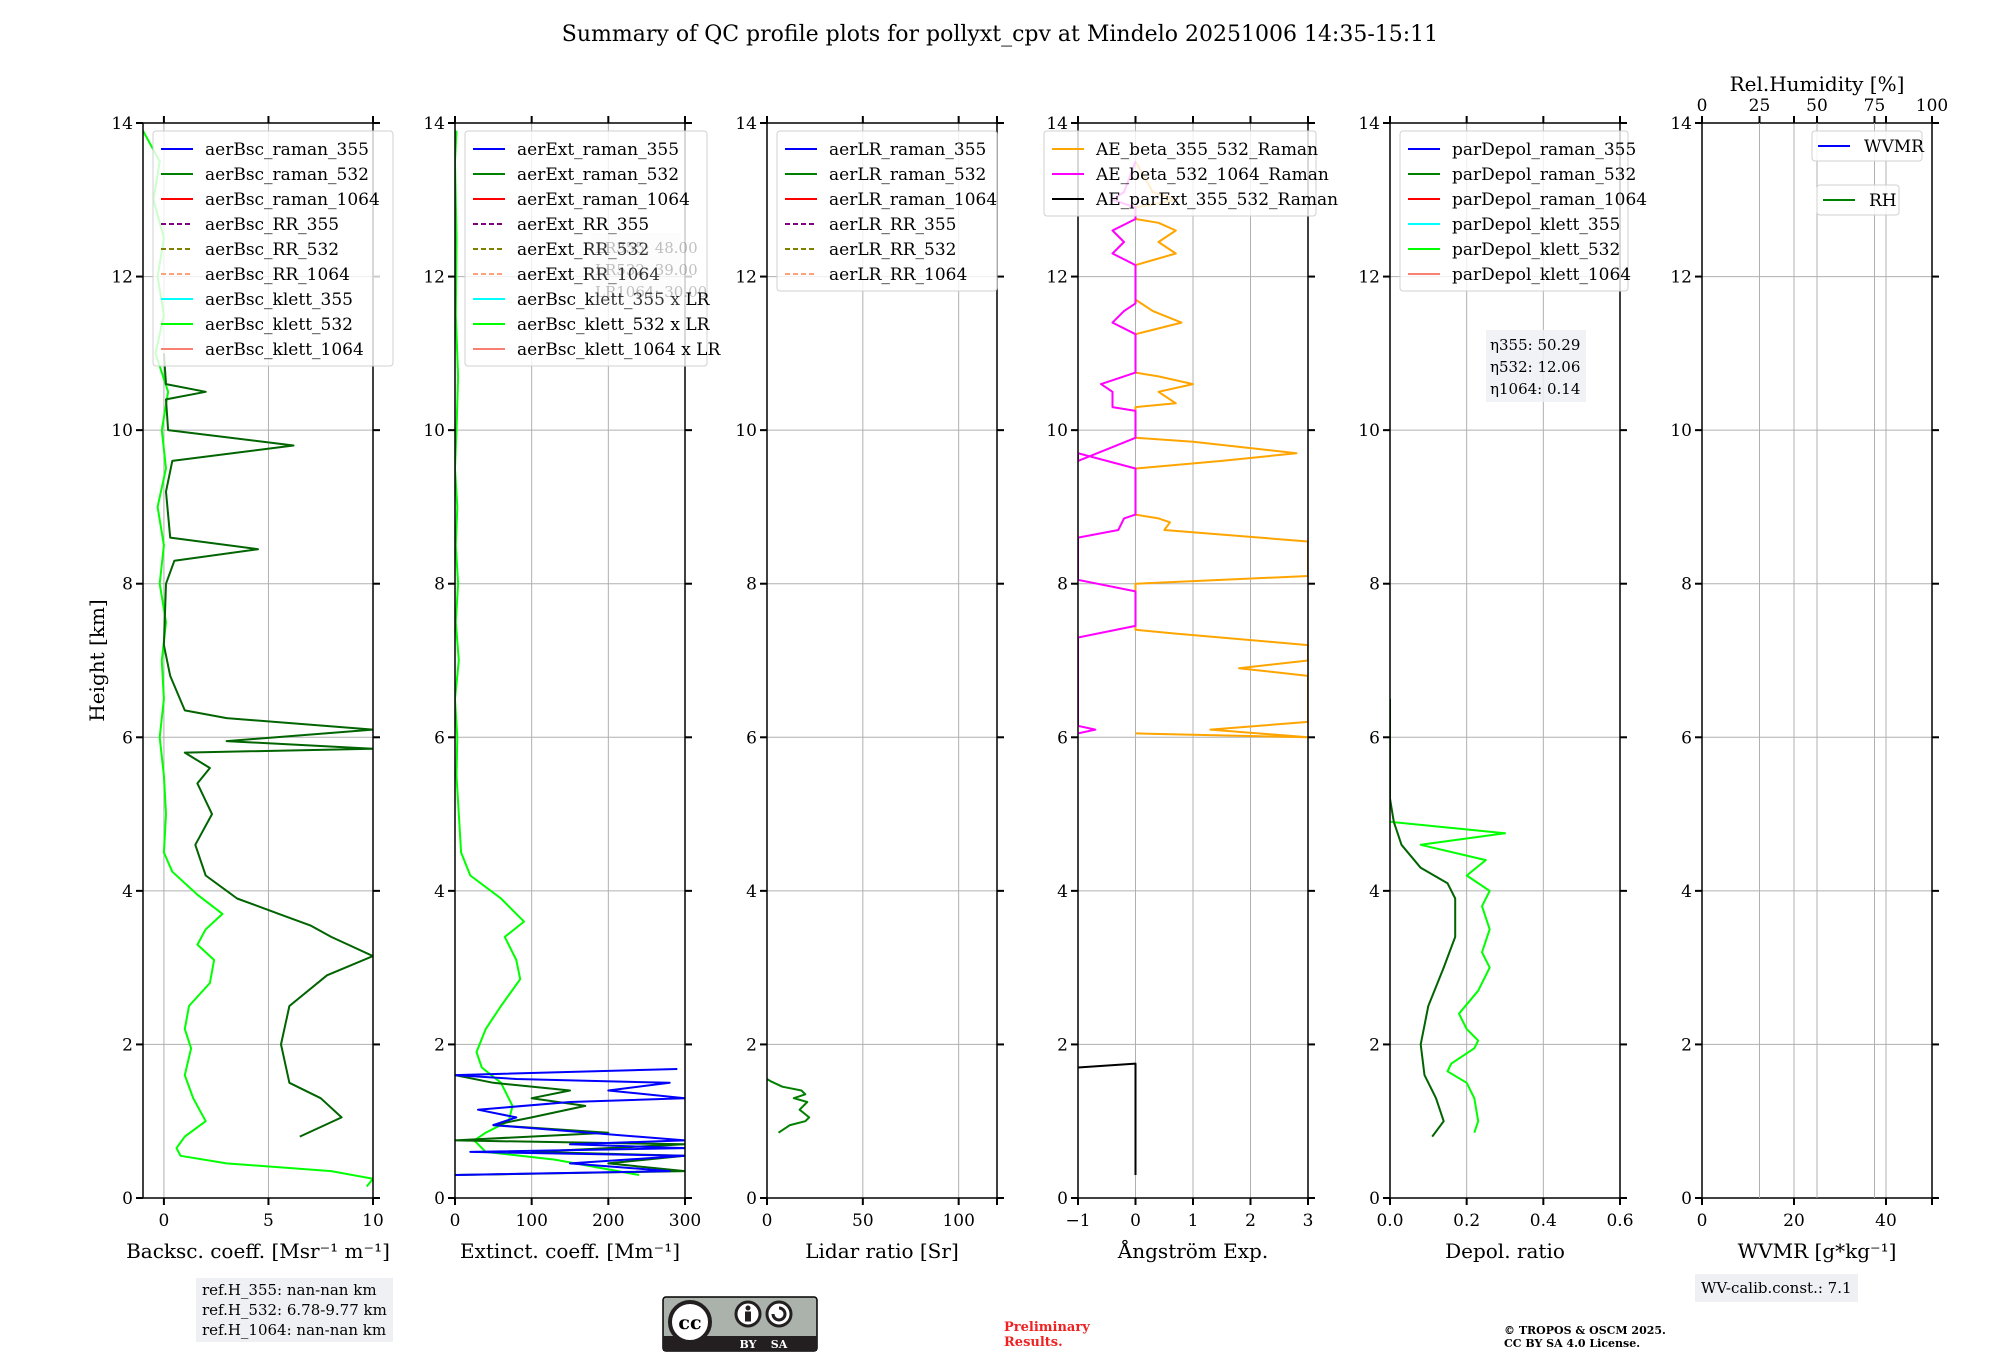 The width and height of the screenshot is (2000, 1360). Describe the element at coordinates (598, 175) in the screenshot. I see `legend-label: aerExt_raman_532` at that location.